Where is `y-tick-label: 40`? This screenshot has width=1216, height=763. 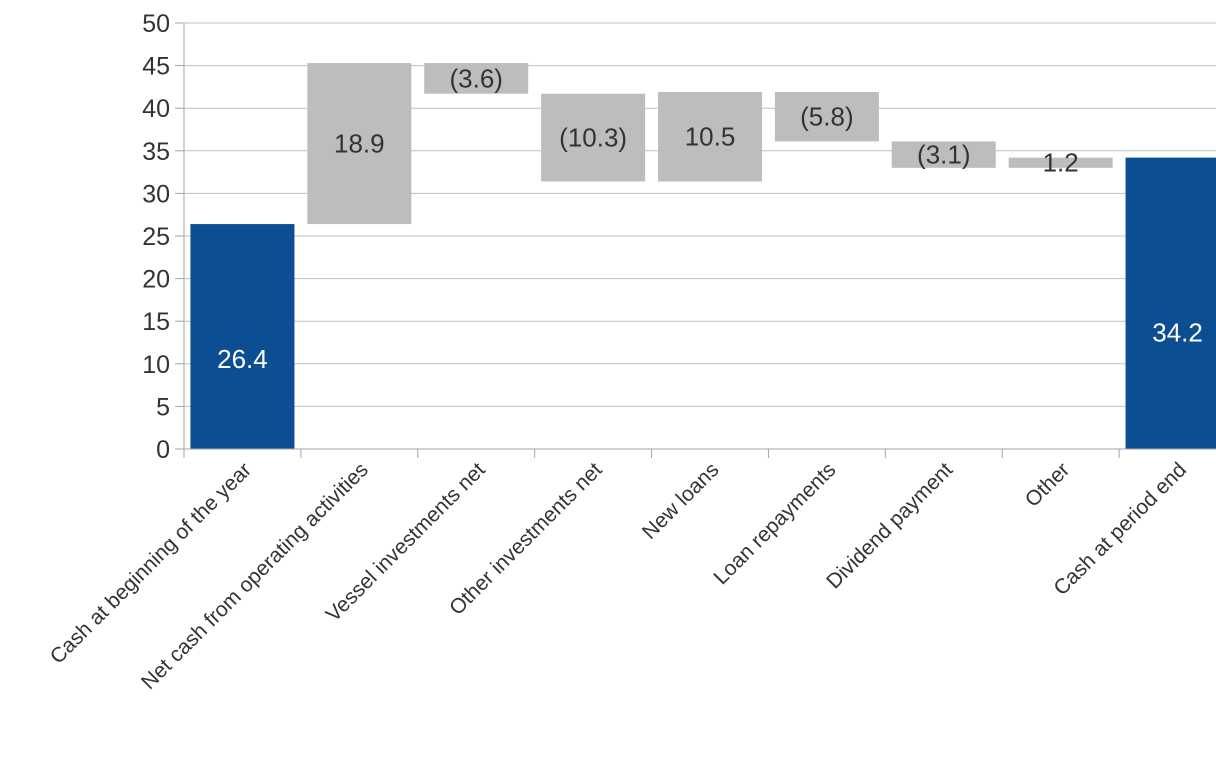 y-tick-label: 40 is located at coordinates (156, 109).